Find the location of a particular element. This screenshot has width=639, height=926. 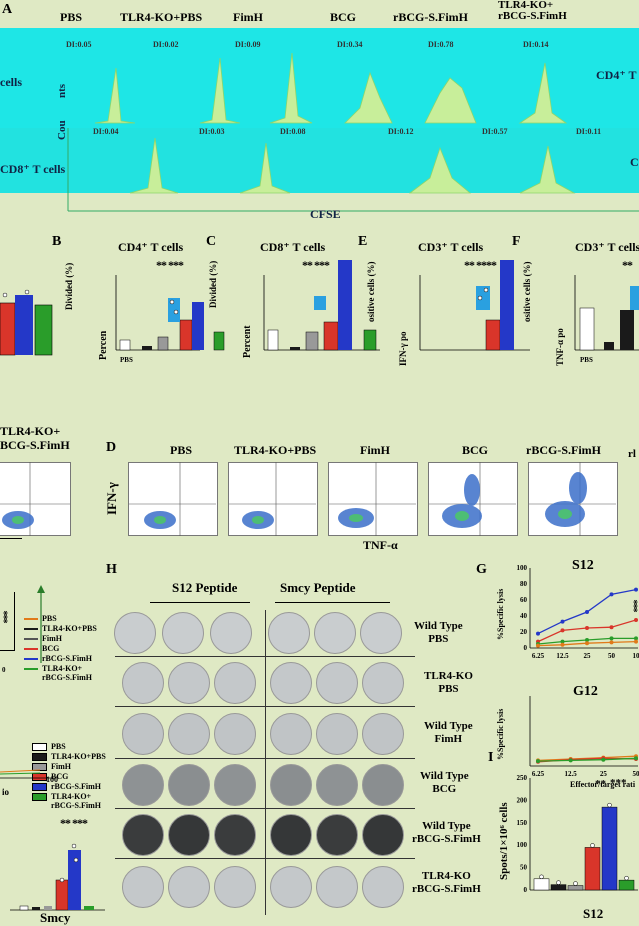

di-row1-bcg: DI:0.34 is located at coordinates (350, 44).